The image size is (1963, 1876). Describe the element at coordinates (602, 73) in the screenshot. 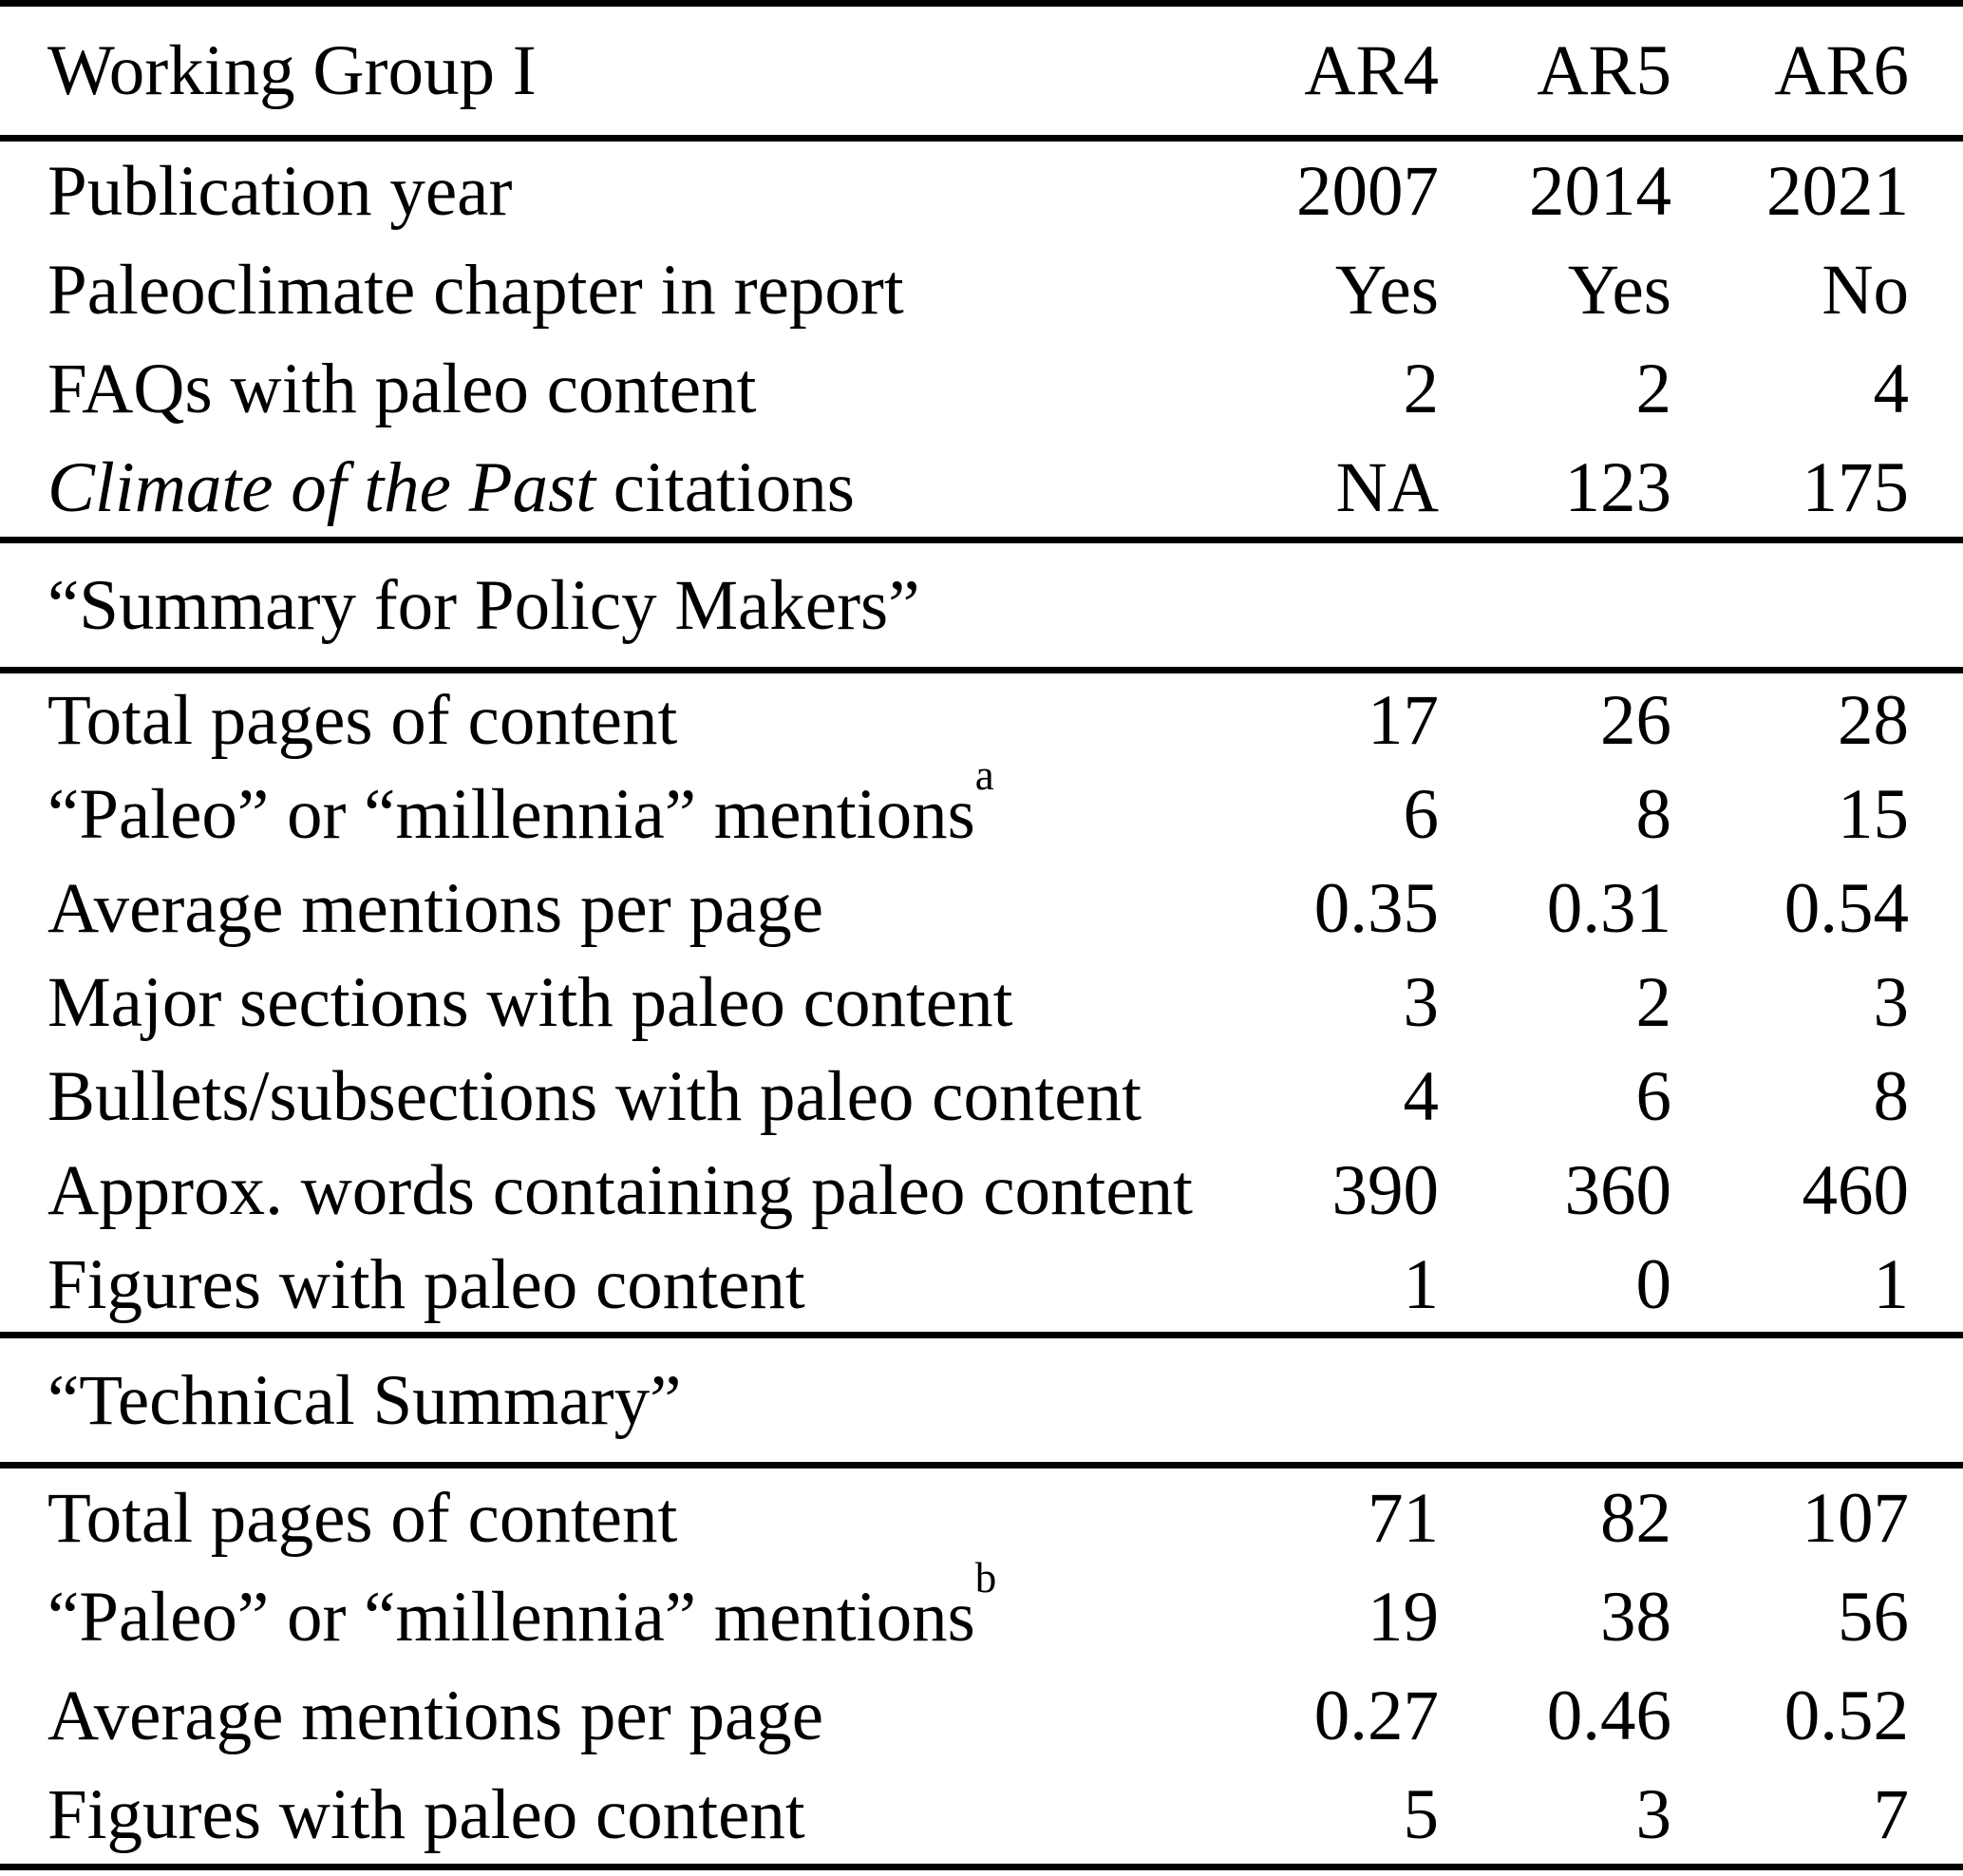

I see `table-title: Working Group I` at that location.